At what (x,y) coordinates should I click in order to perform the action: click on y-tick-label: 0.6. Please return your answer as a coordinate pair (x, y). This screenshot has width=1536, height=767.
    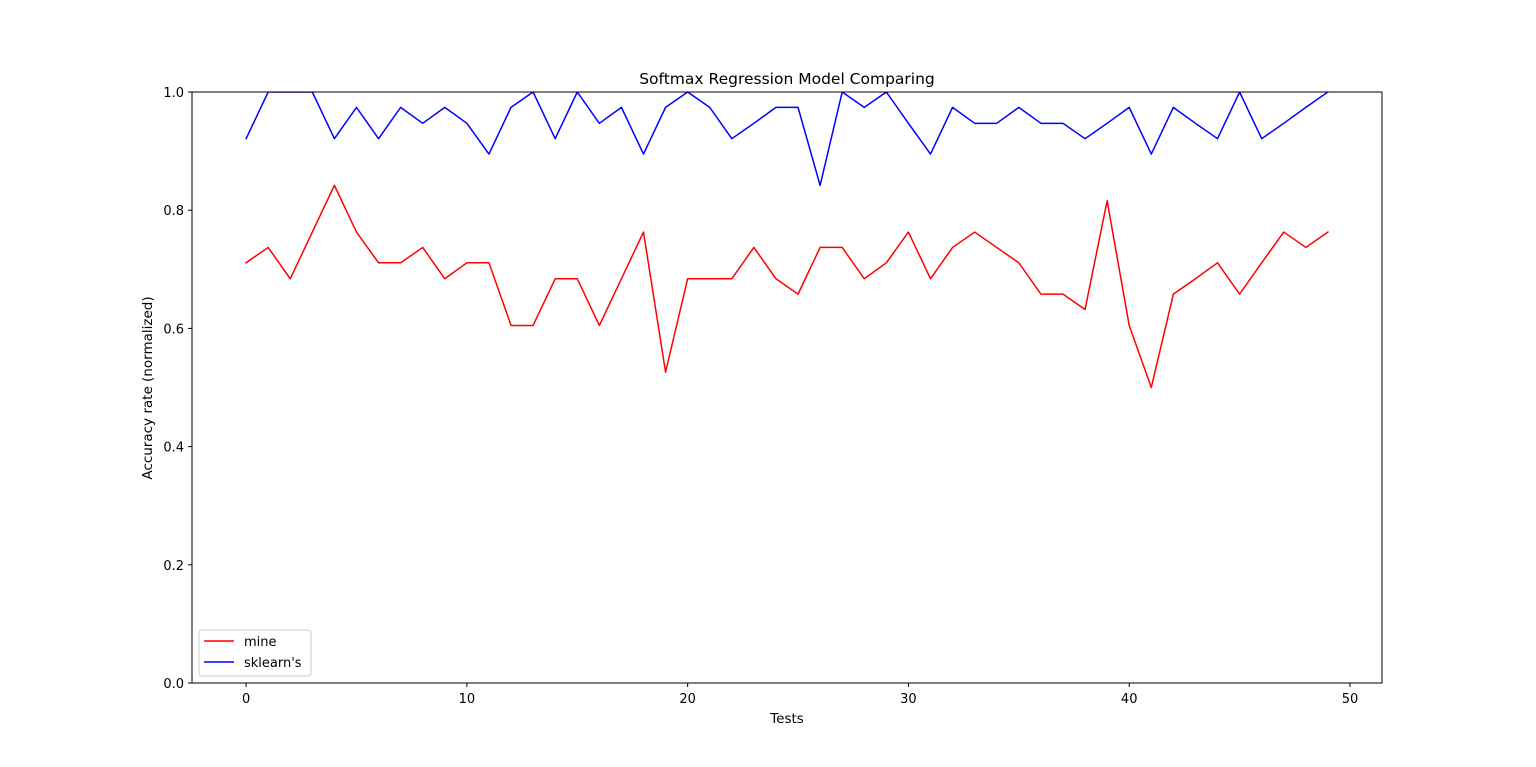
    Looking at the image, I should click on (173, 329).